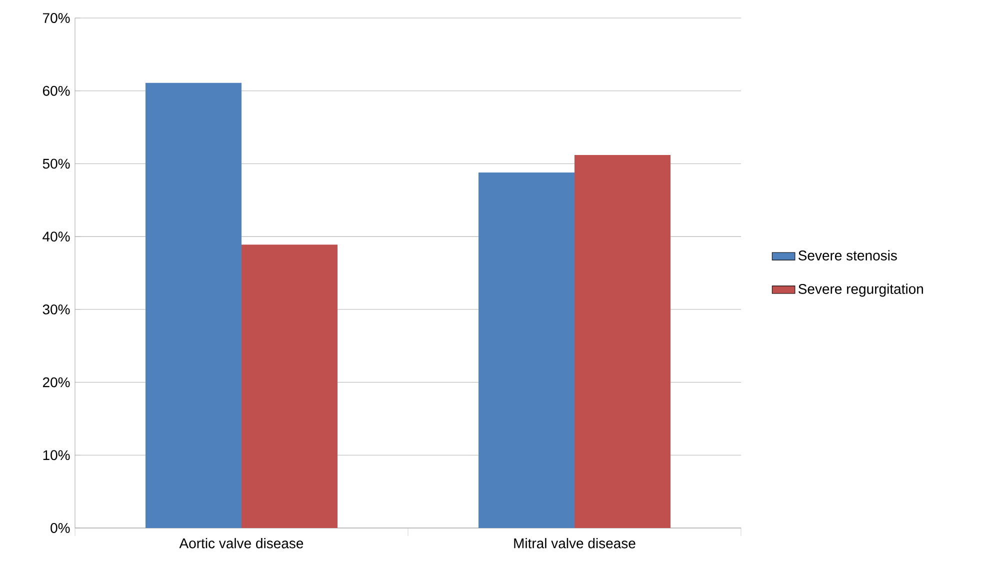 The height and width of the screenshot is (570, 995). Describe the element at coordinates (56, 309) in the screenshot. I see `y-tick-label: 30%` at that location.